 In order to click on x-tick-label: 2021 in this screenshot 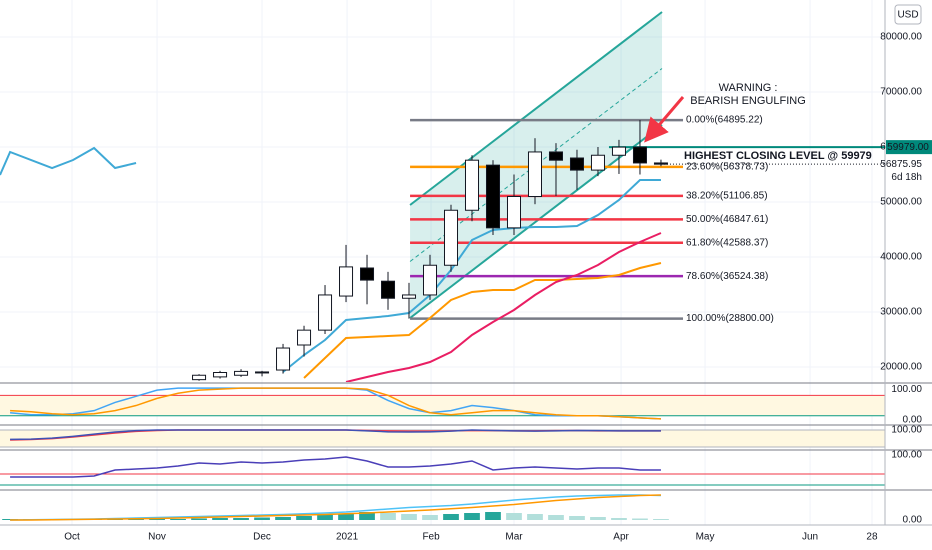, I will do `click(347, 537)`.